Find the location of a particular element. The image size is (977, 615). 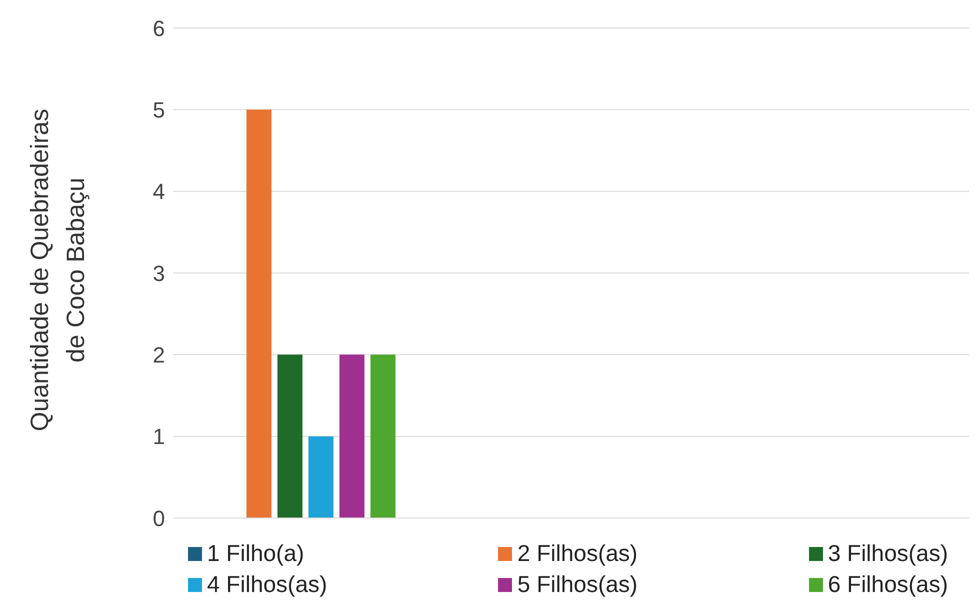

y-tick-label: 4 is located at coordinates (158, 191).